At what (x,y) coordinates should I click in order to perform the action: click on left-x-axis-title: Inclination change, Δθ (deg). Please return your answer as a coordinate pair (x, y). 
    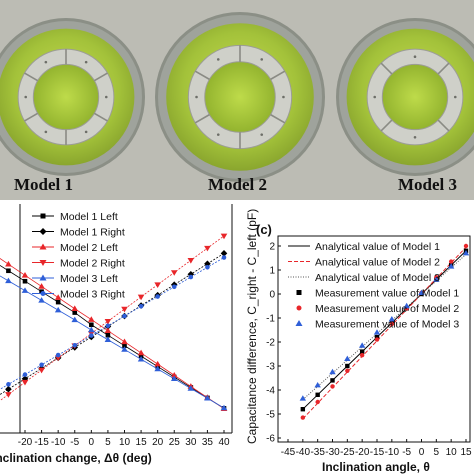
    Looking at the image, I should click on (76, 458).